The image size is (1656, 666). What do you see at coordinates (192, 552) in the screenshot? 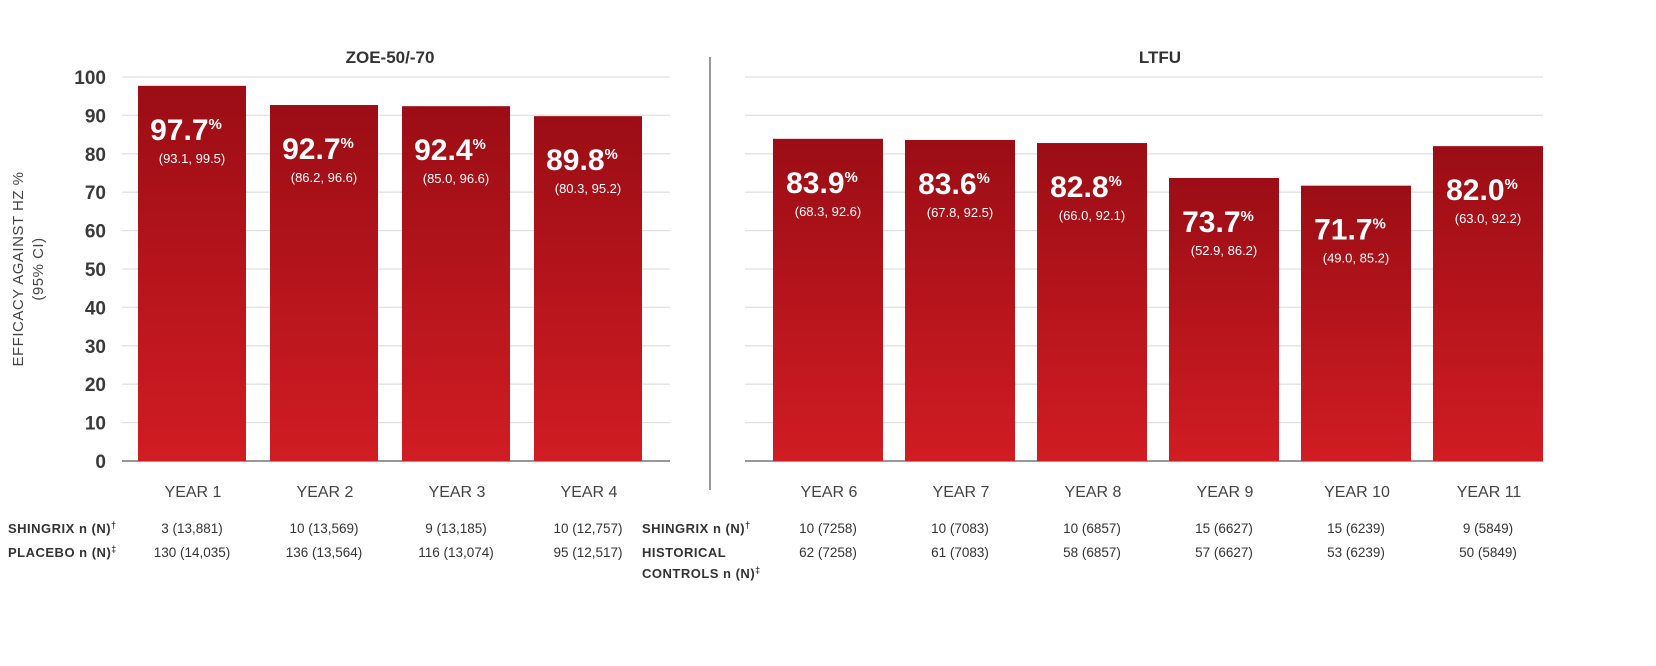
I see `table-cell: 130 (14,035)` at bounding box center [192, 552].